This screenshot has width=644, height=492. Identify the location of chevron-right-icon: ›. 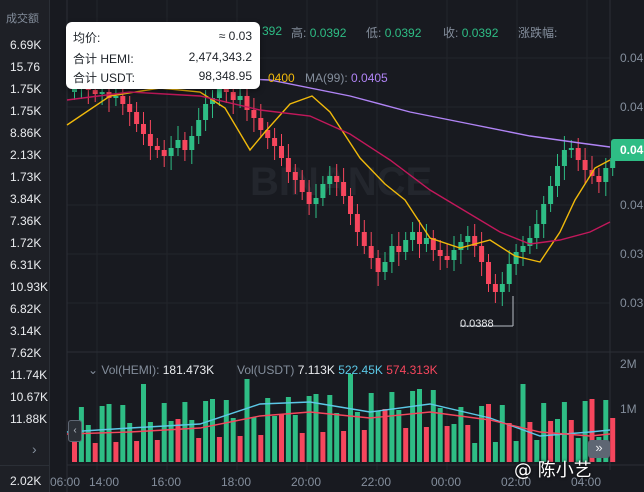
(34, 449).